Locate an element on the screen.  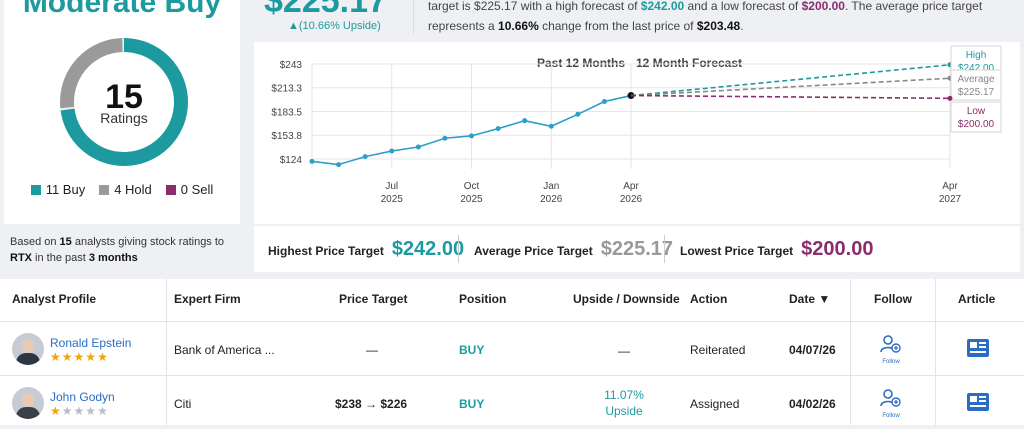
consensus-rating: Moderate Buy is located at coordinates (122, 9).